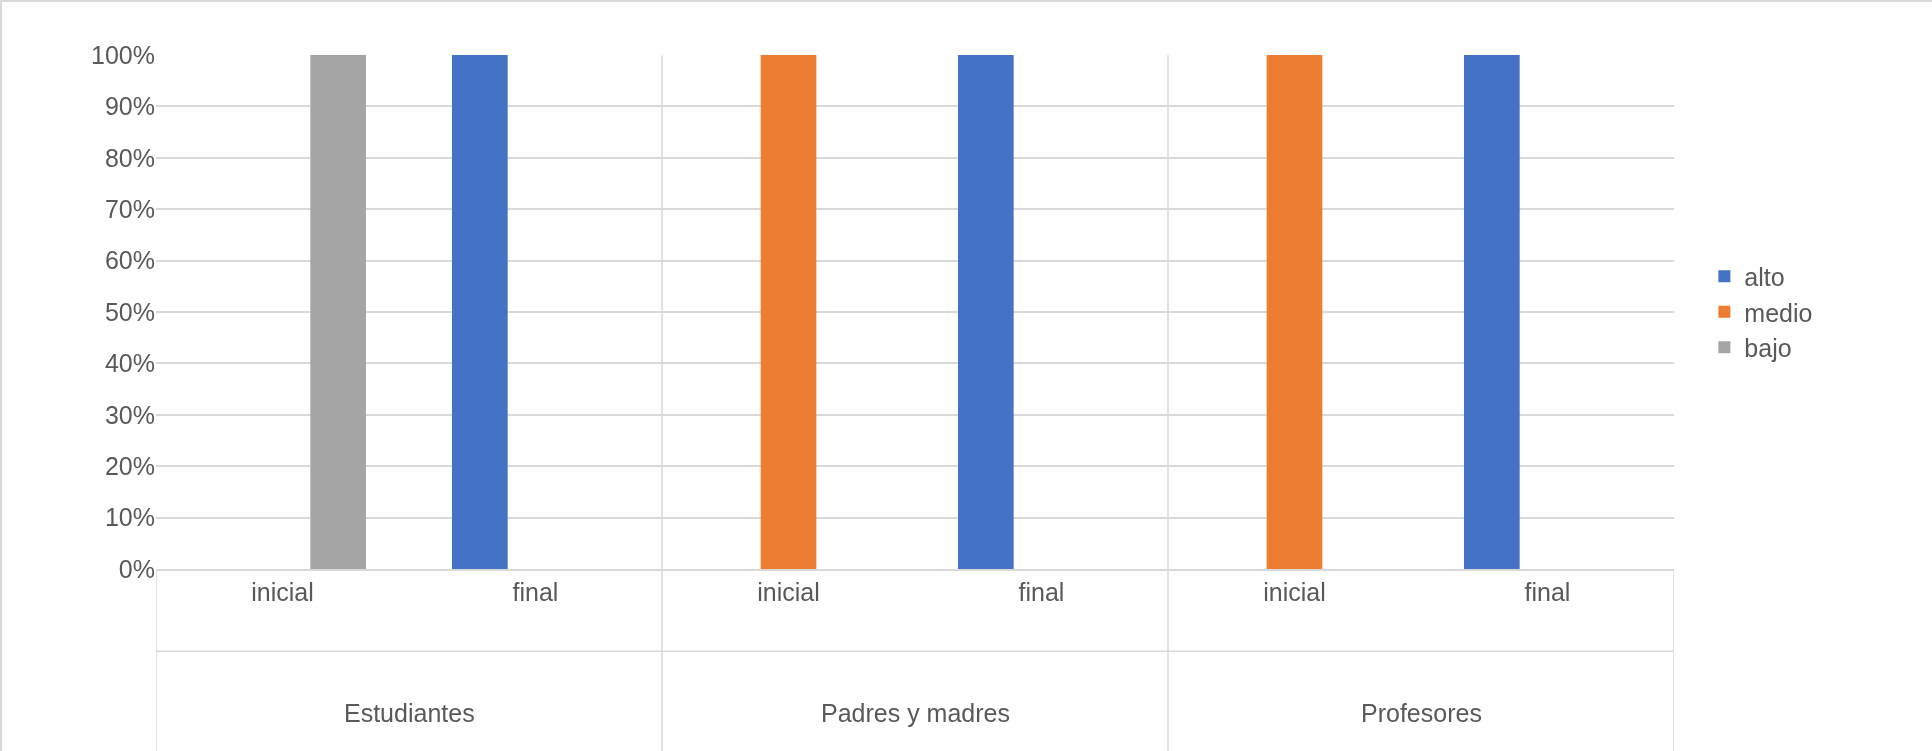 This screenshot has width=1932, height=751. I want to click on legend-label: bajo, so click(1768, 348).